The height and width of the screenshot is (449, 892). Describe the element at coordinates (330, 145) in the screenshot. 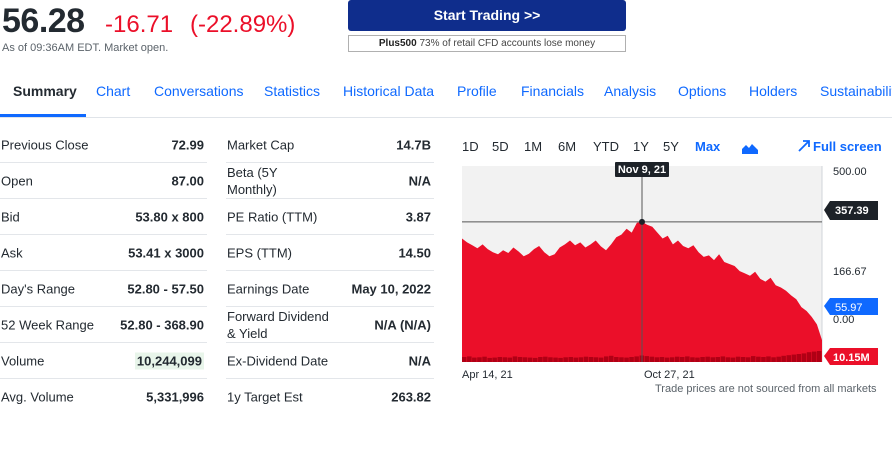

I see `stat-row: Market Cap 14.7B` at that location.